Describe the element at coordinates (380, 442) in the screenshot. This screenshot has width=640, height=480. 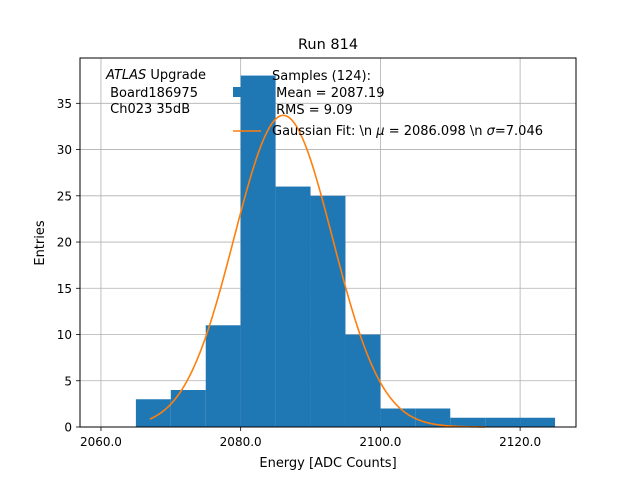
I see `x-tick-label-2: 2100.0` at that location.